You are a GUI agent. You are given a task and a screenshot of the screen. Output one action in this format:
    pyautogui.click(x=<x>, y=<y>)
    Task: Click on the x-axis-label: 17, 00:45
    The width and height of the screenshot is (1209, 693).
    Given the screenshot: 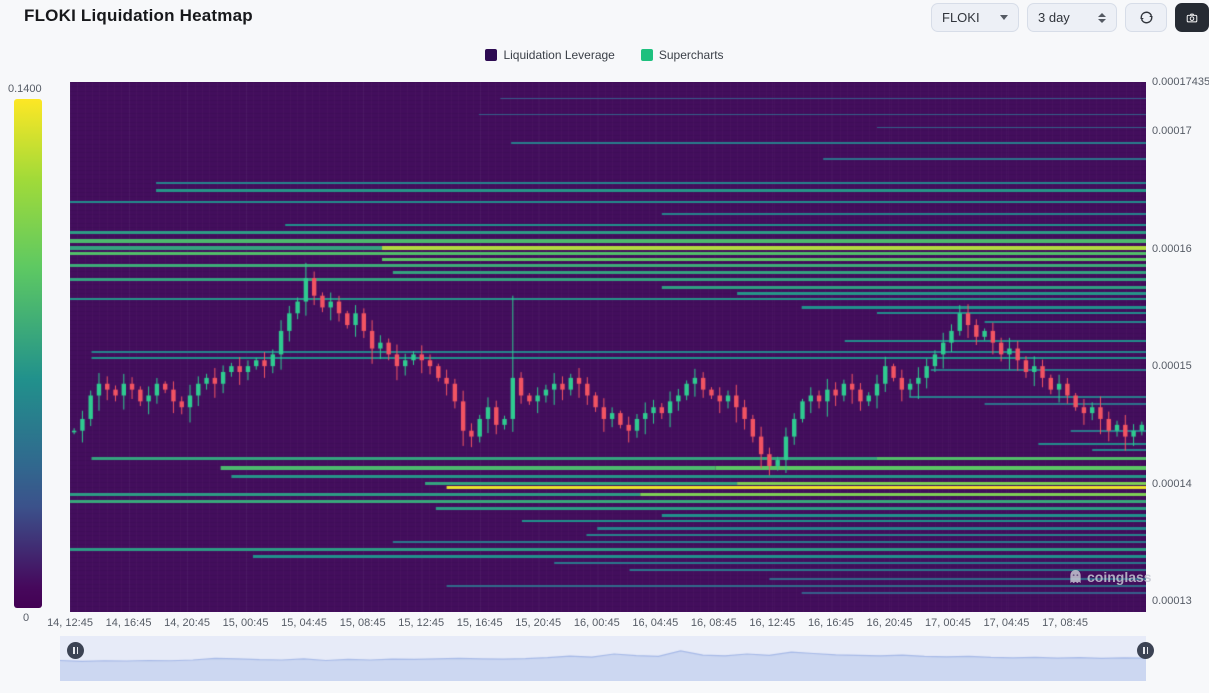 What is the action you would take?
    pyautogui.click(x=948, y=623)
    